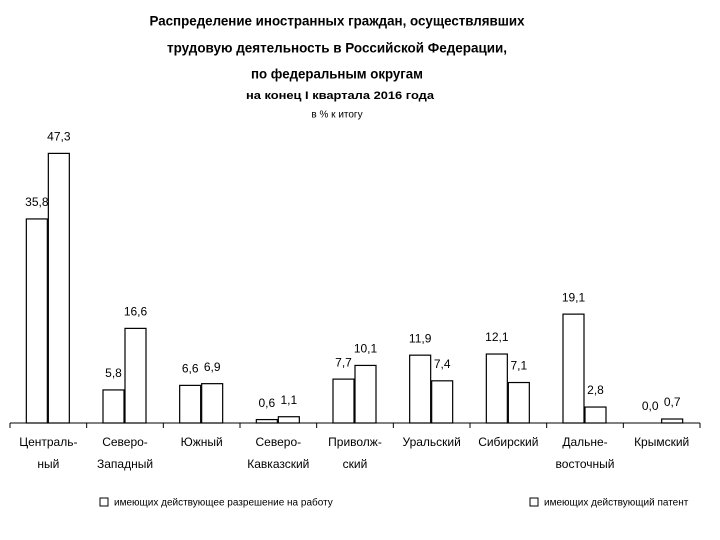 The height and width of the screenshot is (540, 720). Describe the element at coordinates (136, 312) in the screenshot. I see `value-label: 16,6` at that location.